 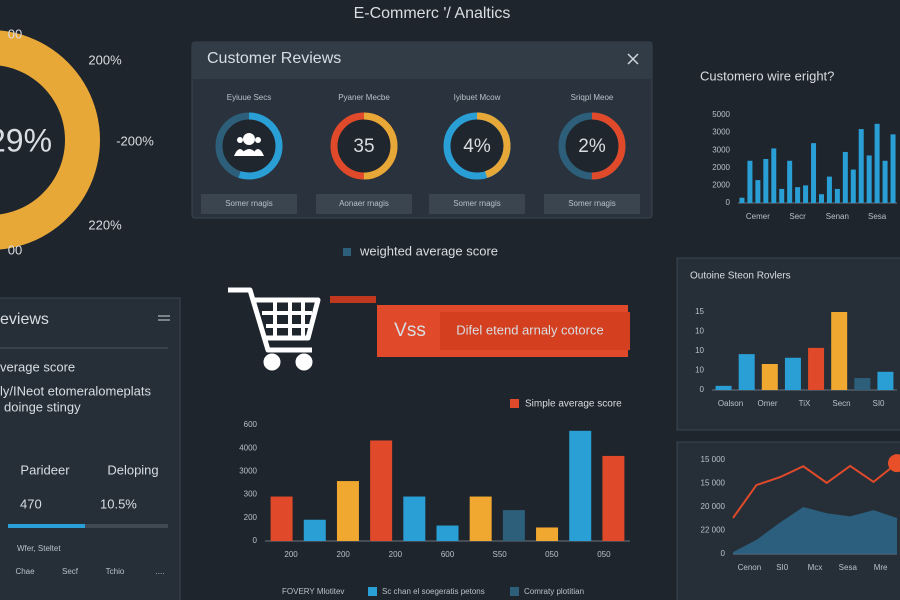 I want to click on tab: Secf, so click(x=70, y=571).